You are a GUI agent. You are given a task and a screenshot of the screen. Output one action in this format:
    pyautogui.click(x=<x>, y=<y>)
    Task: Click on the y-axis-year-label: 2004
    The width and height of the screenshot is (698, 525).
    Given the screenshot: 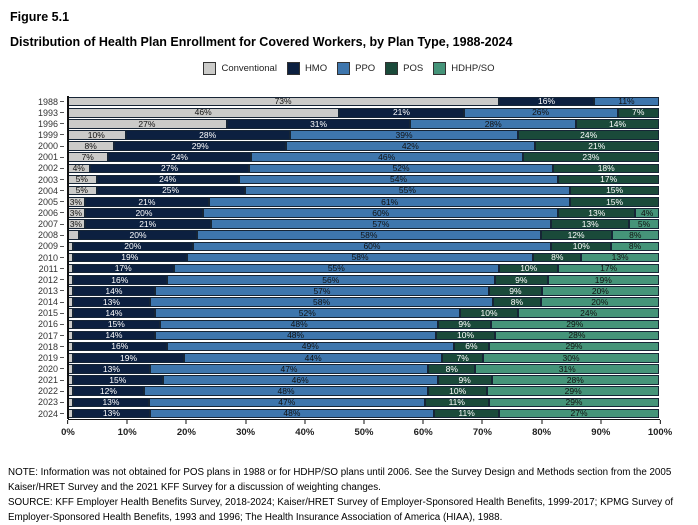 What is the action you would take?
    pyautogui.click(x=47, y=190)
    